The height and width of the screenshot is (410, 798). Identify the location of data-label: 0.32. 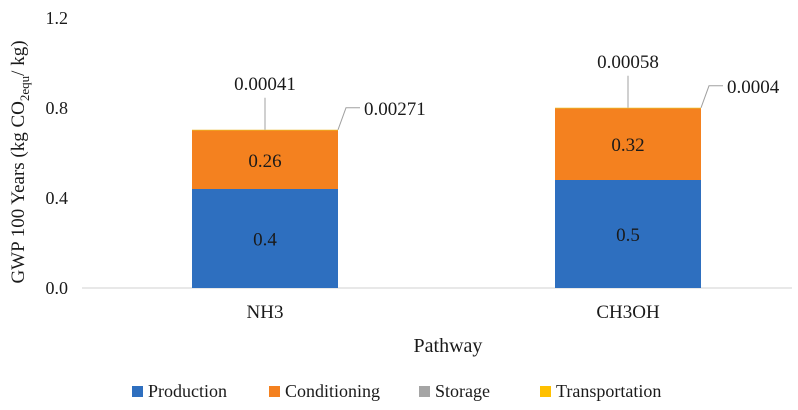
(627, 145).